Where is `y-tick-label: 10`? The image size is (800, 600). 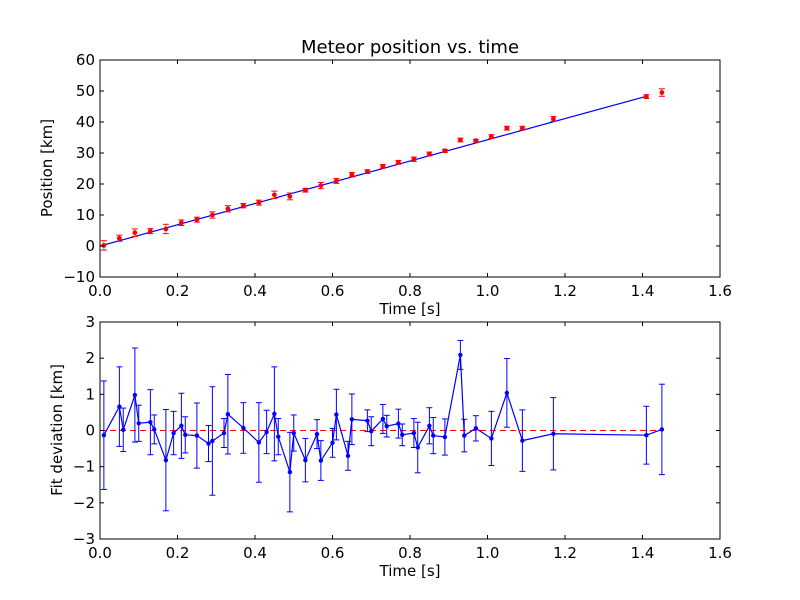
y-tick-label: 10 is located at coordinates (85, 215).